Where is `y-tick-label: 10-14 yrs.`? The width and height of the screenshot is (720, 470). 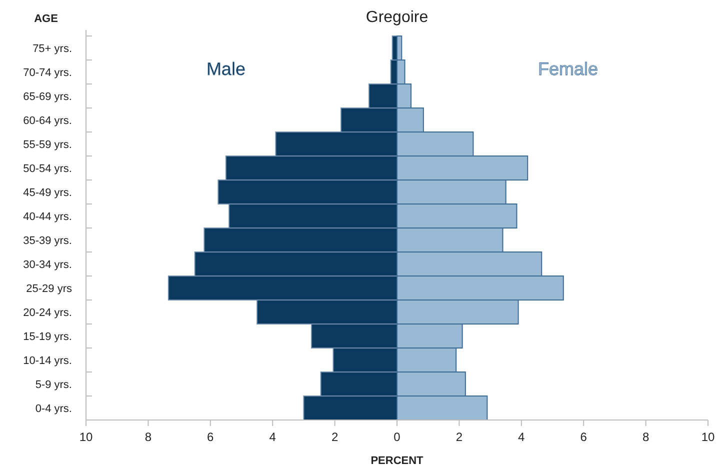
y-tick-label: 10-14 yrs. is located at coordinates (47, 361).